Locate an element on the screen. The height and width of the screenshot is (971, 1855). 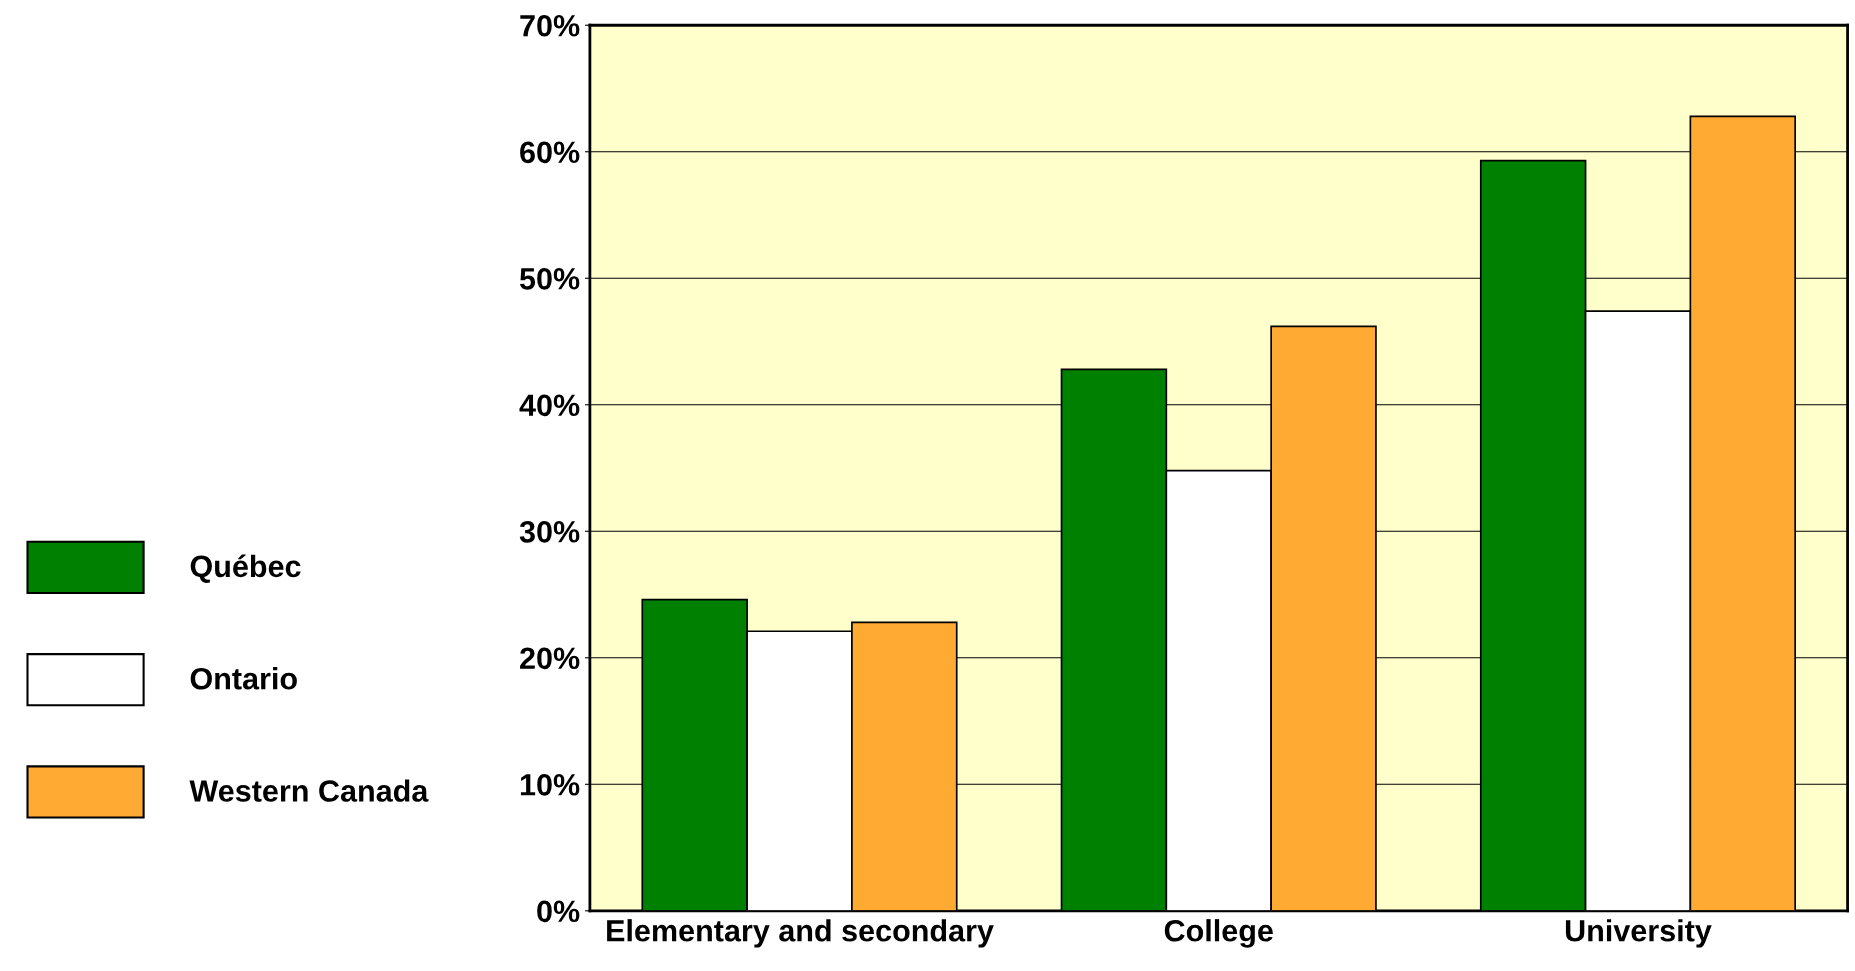
legend-label: Québec is located at coordinates (245, 568).